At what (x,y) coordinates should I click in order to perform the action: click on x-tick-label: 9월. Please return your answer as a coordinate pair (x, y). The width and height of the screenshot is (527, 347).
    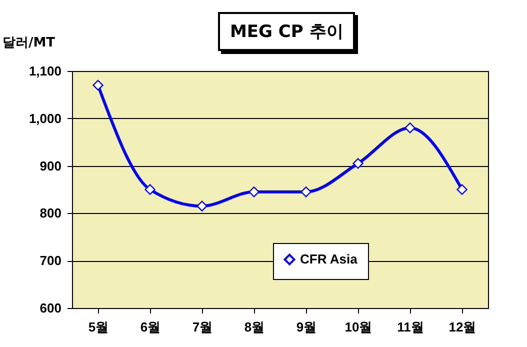
    Looking at the image, I should click on (306, 327).